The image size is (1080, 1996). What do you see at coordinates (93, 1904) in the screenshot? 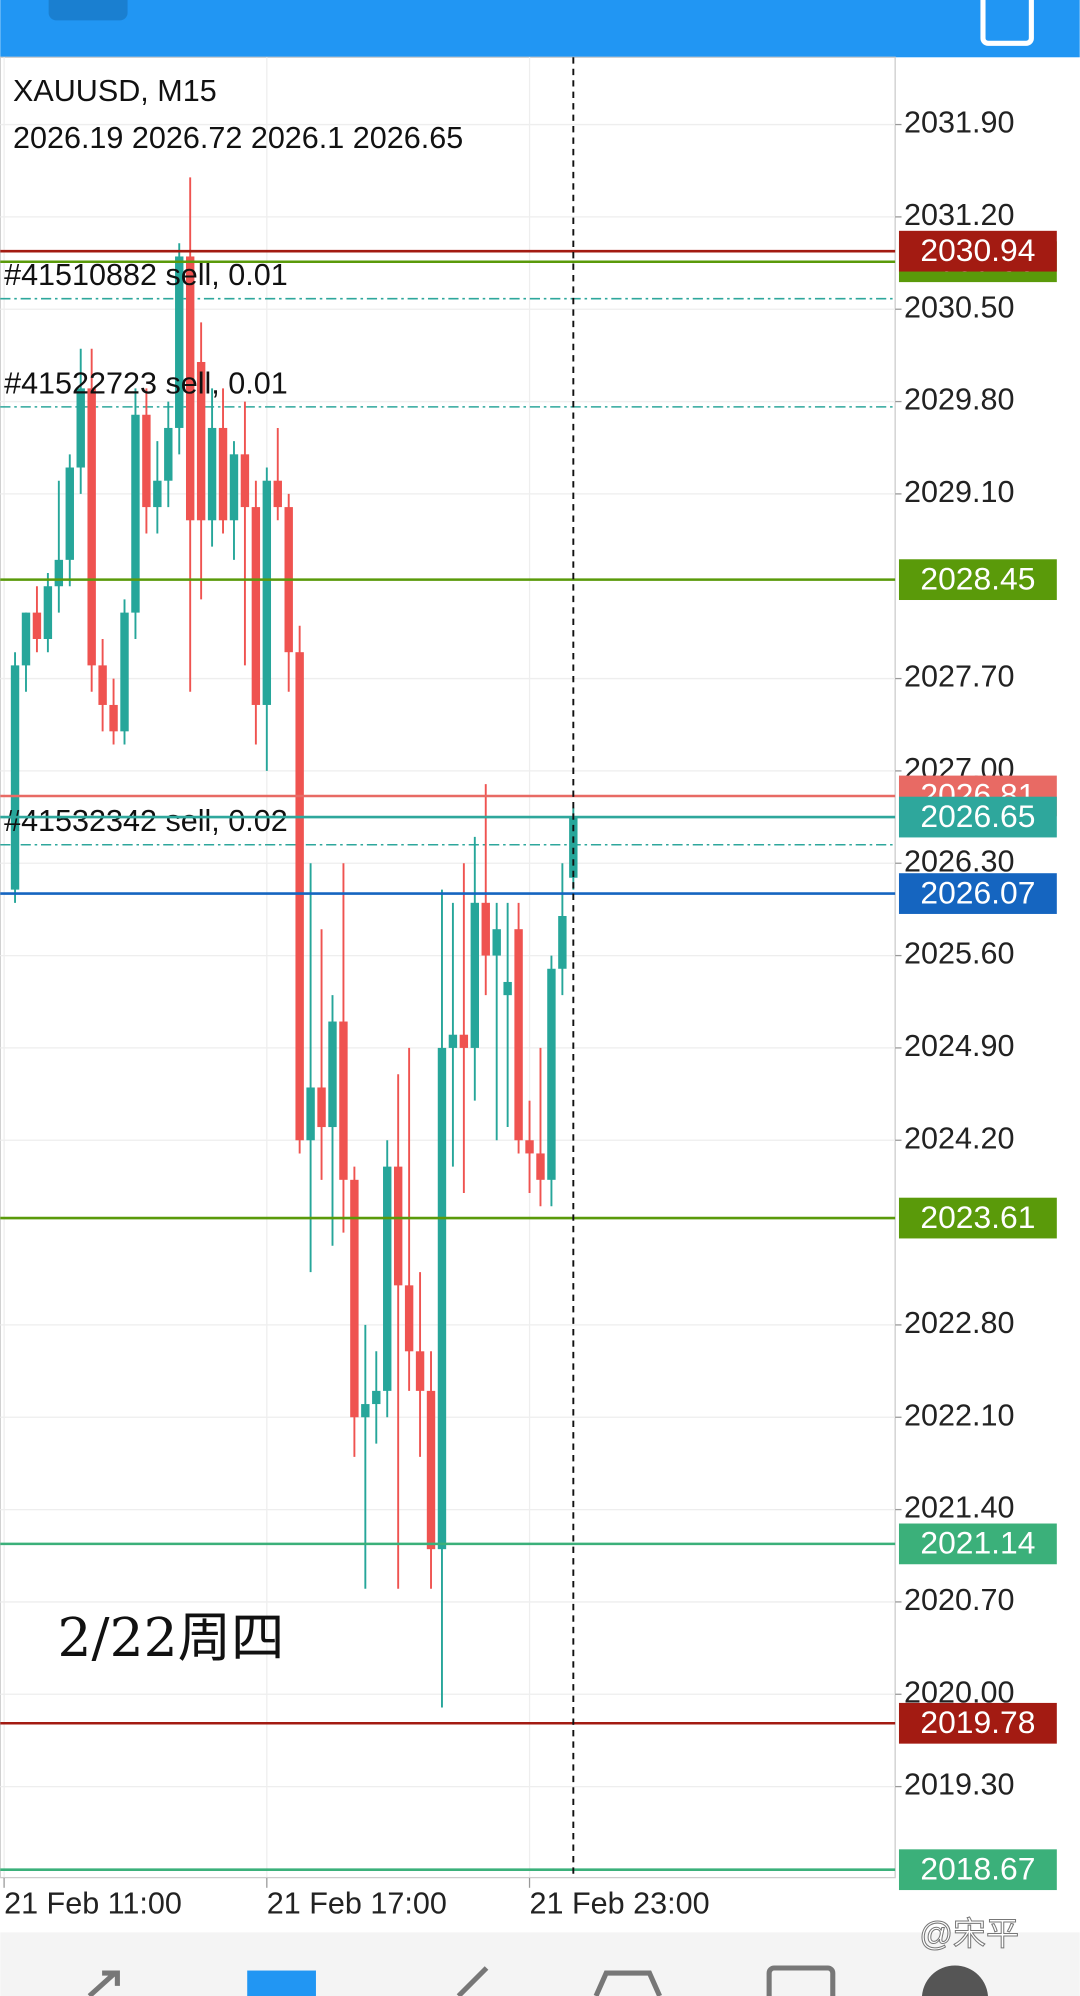
I see `x-tick-label: 21 Feb 11:00` at bounding box center [93, 1904].